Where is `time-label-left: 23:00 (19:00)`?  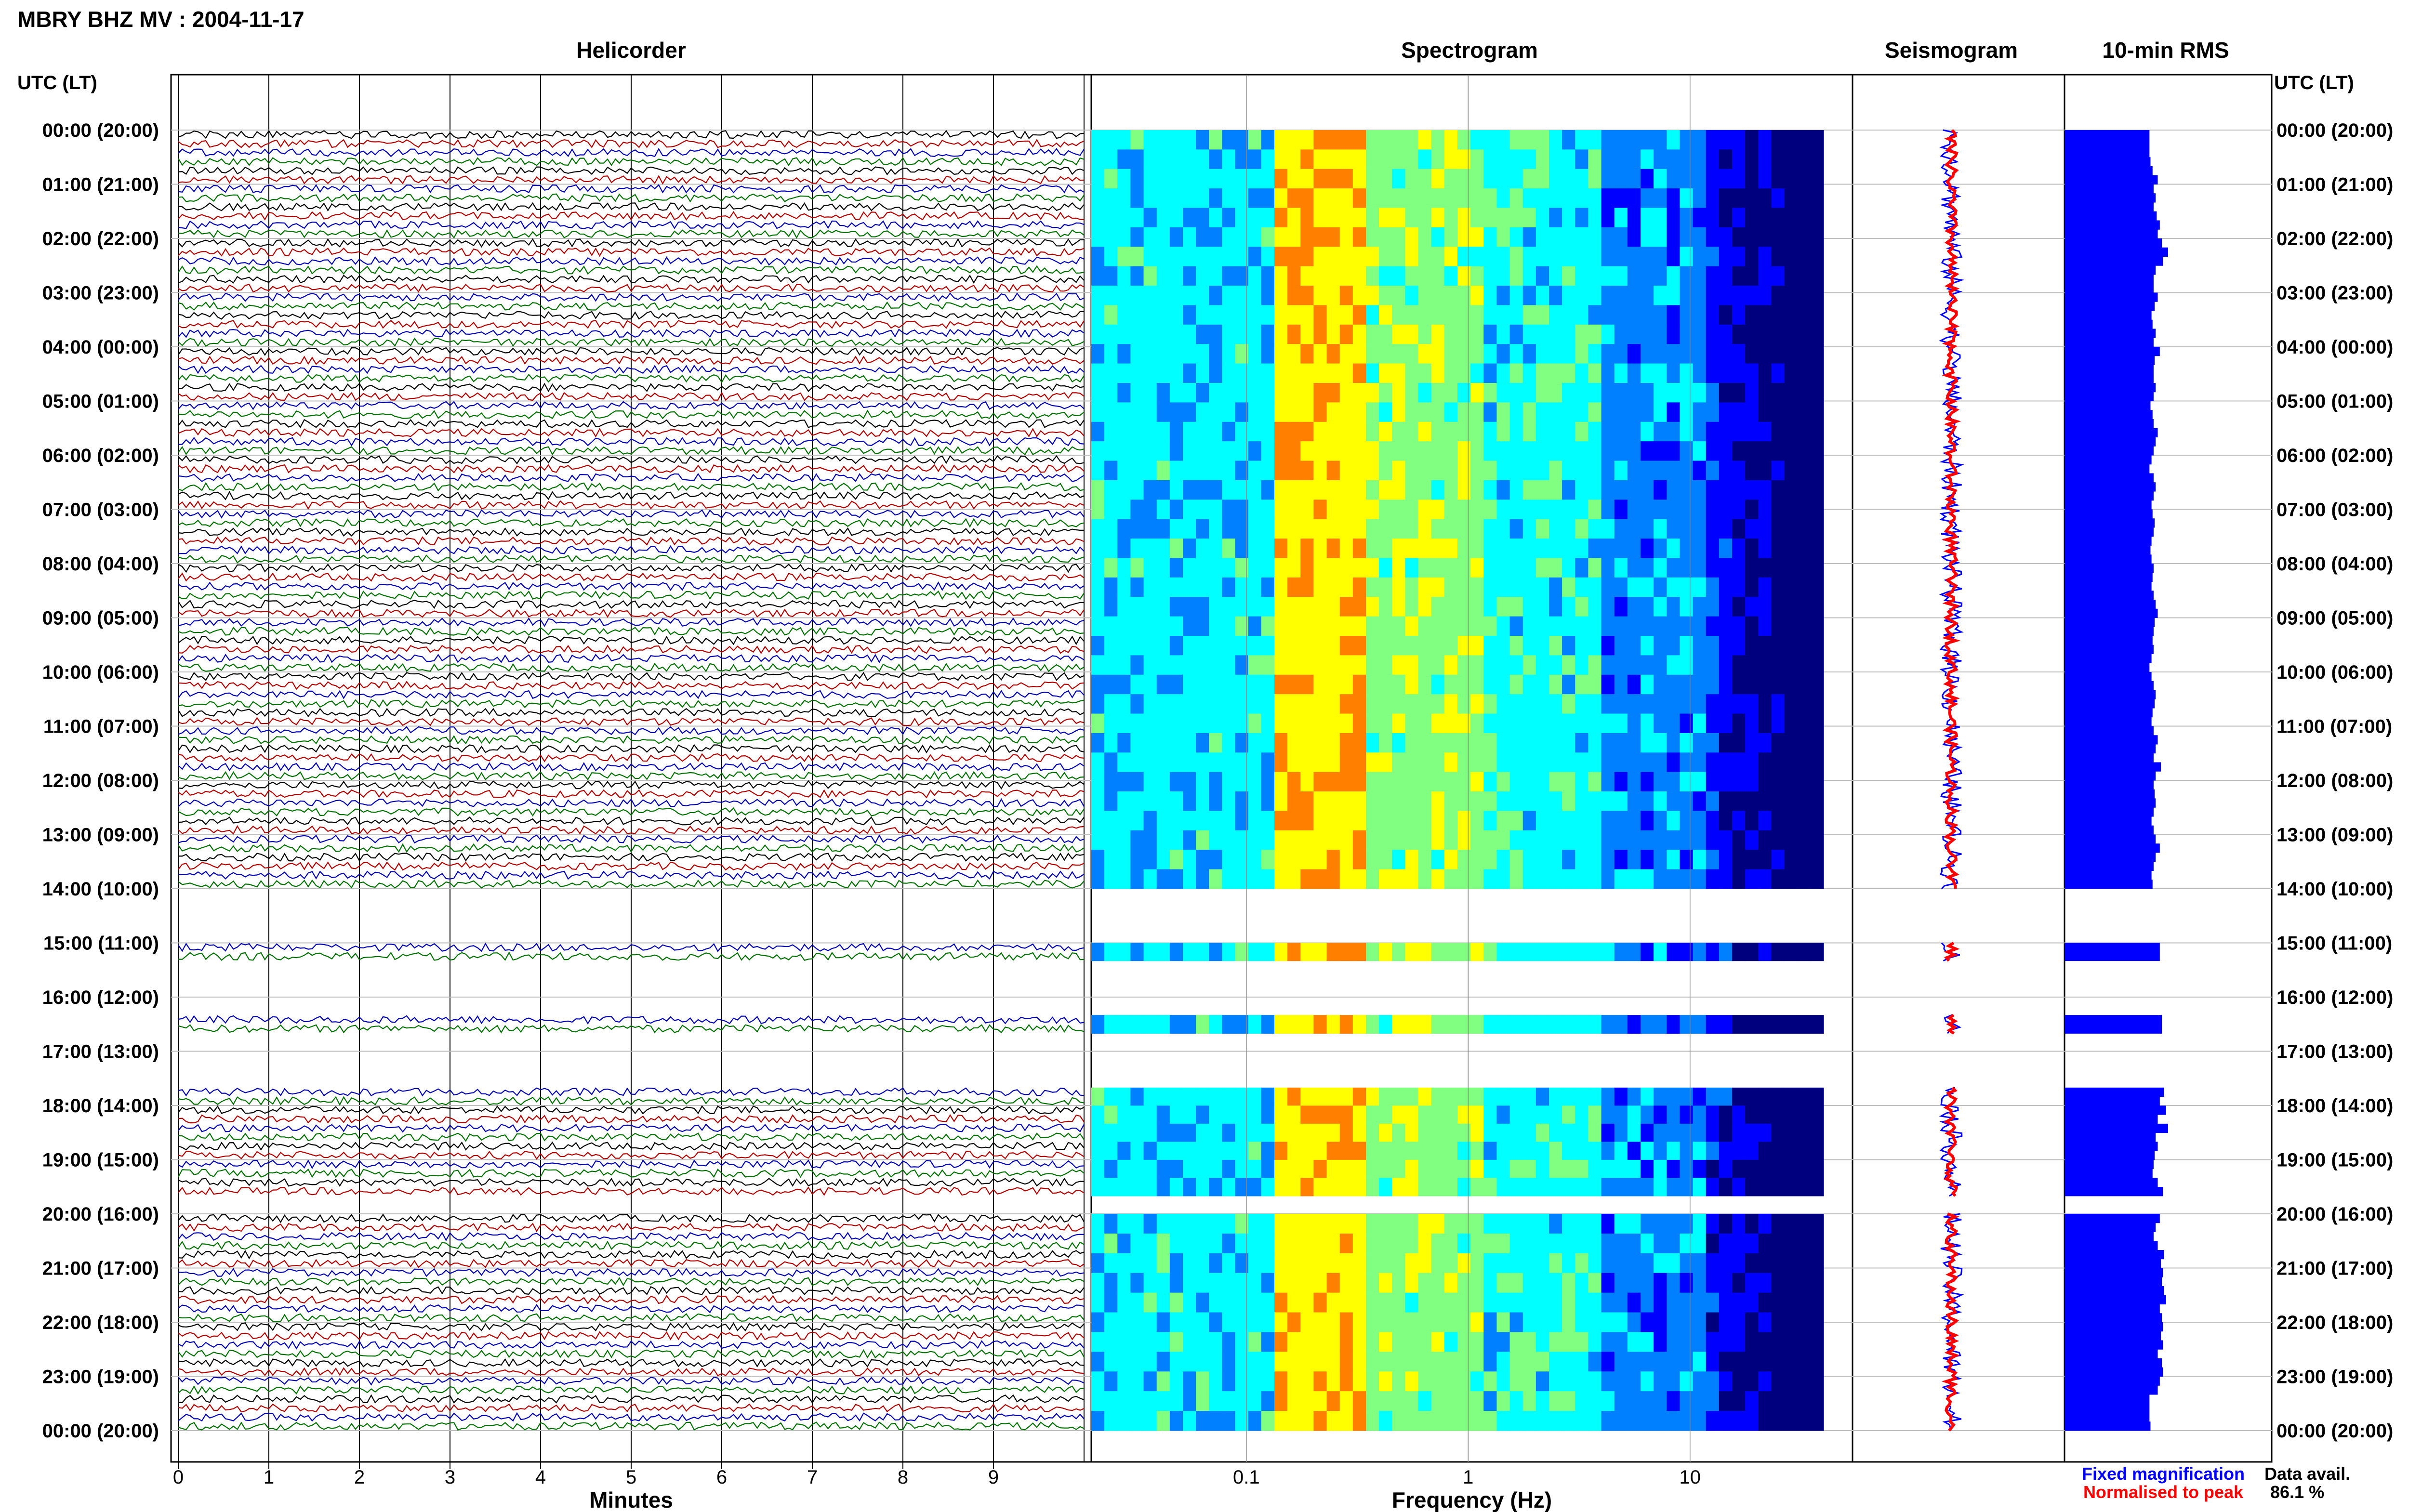
time-label-left: 23:00 (19:00) is located at coordinates (100, 1377).